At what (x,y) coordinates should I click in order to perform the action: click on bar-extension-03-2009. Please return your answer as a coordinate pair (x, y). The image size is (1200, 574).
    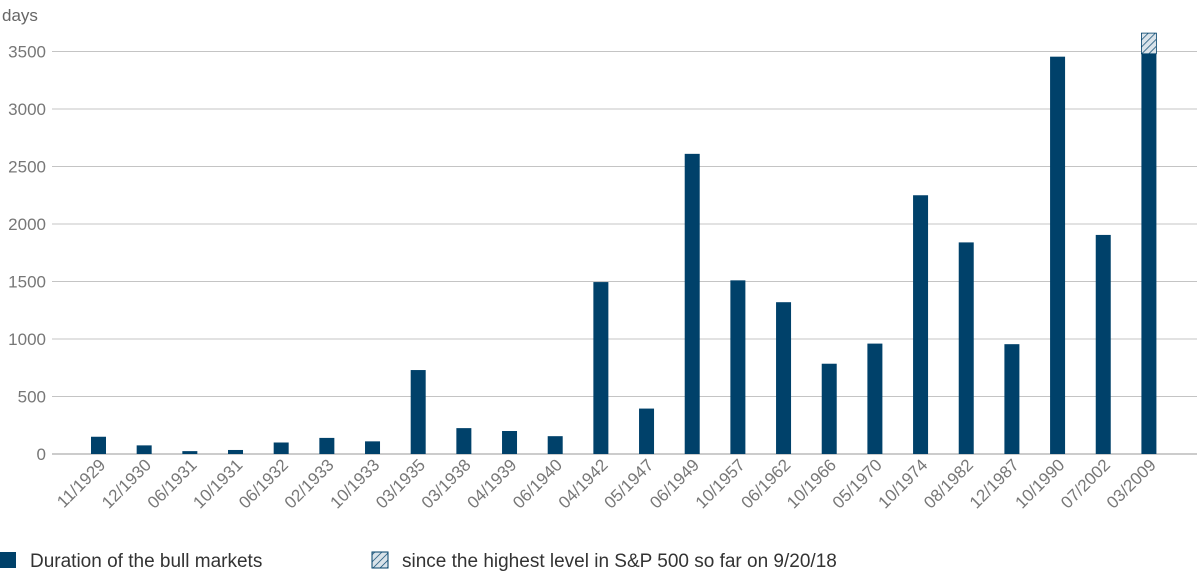
    Looking at the image, I should click on (1149, 43).